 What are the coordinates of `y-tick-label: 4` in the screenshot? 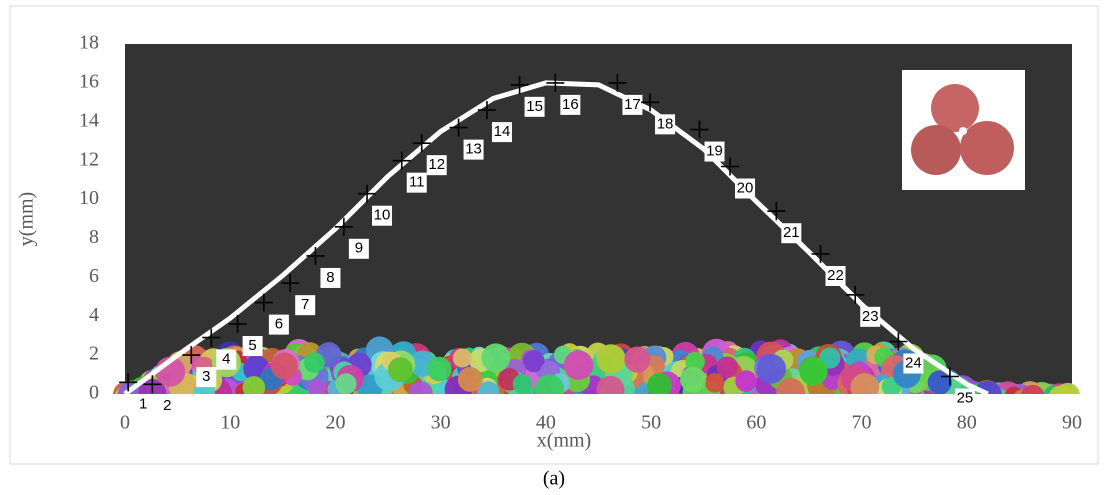 It's located at (94, 315).